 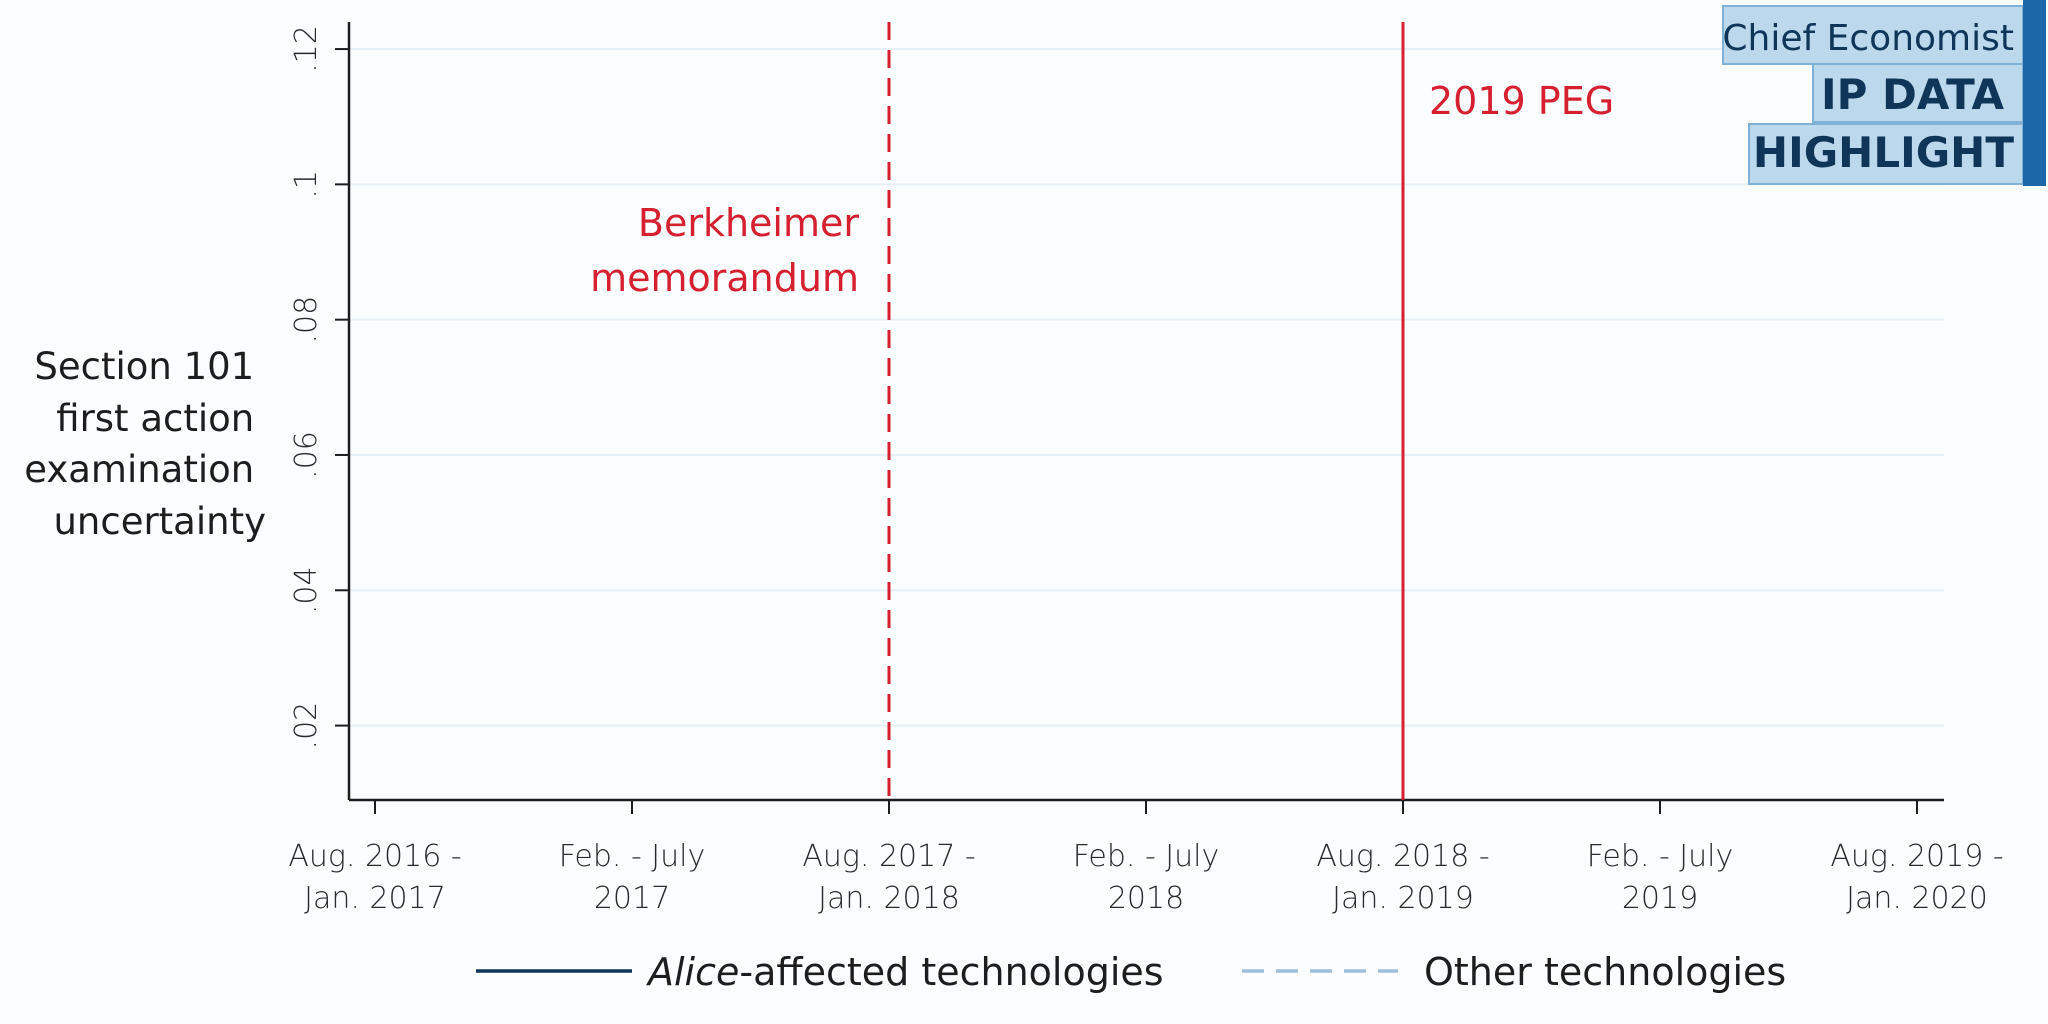 I want to click on chief-economist-badge: Chief Economist IP DATA HIGHLIGHT, so click(x=1884, y=93).